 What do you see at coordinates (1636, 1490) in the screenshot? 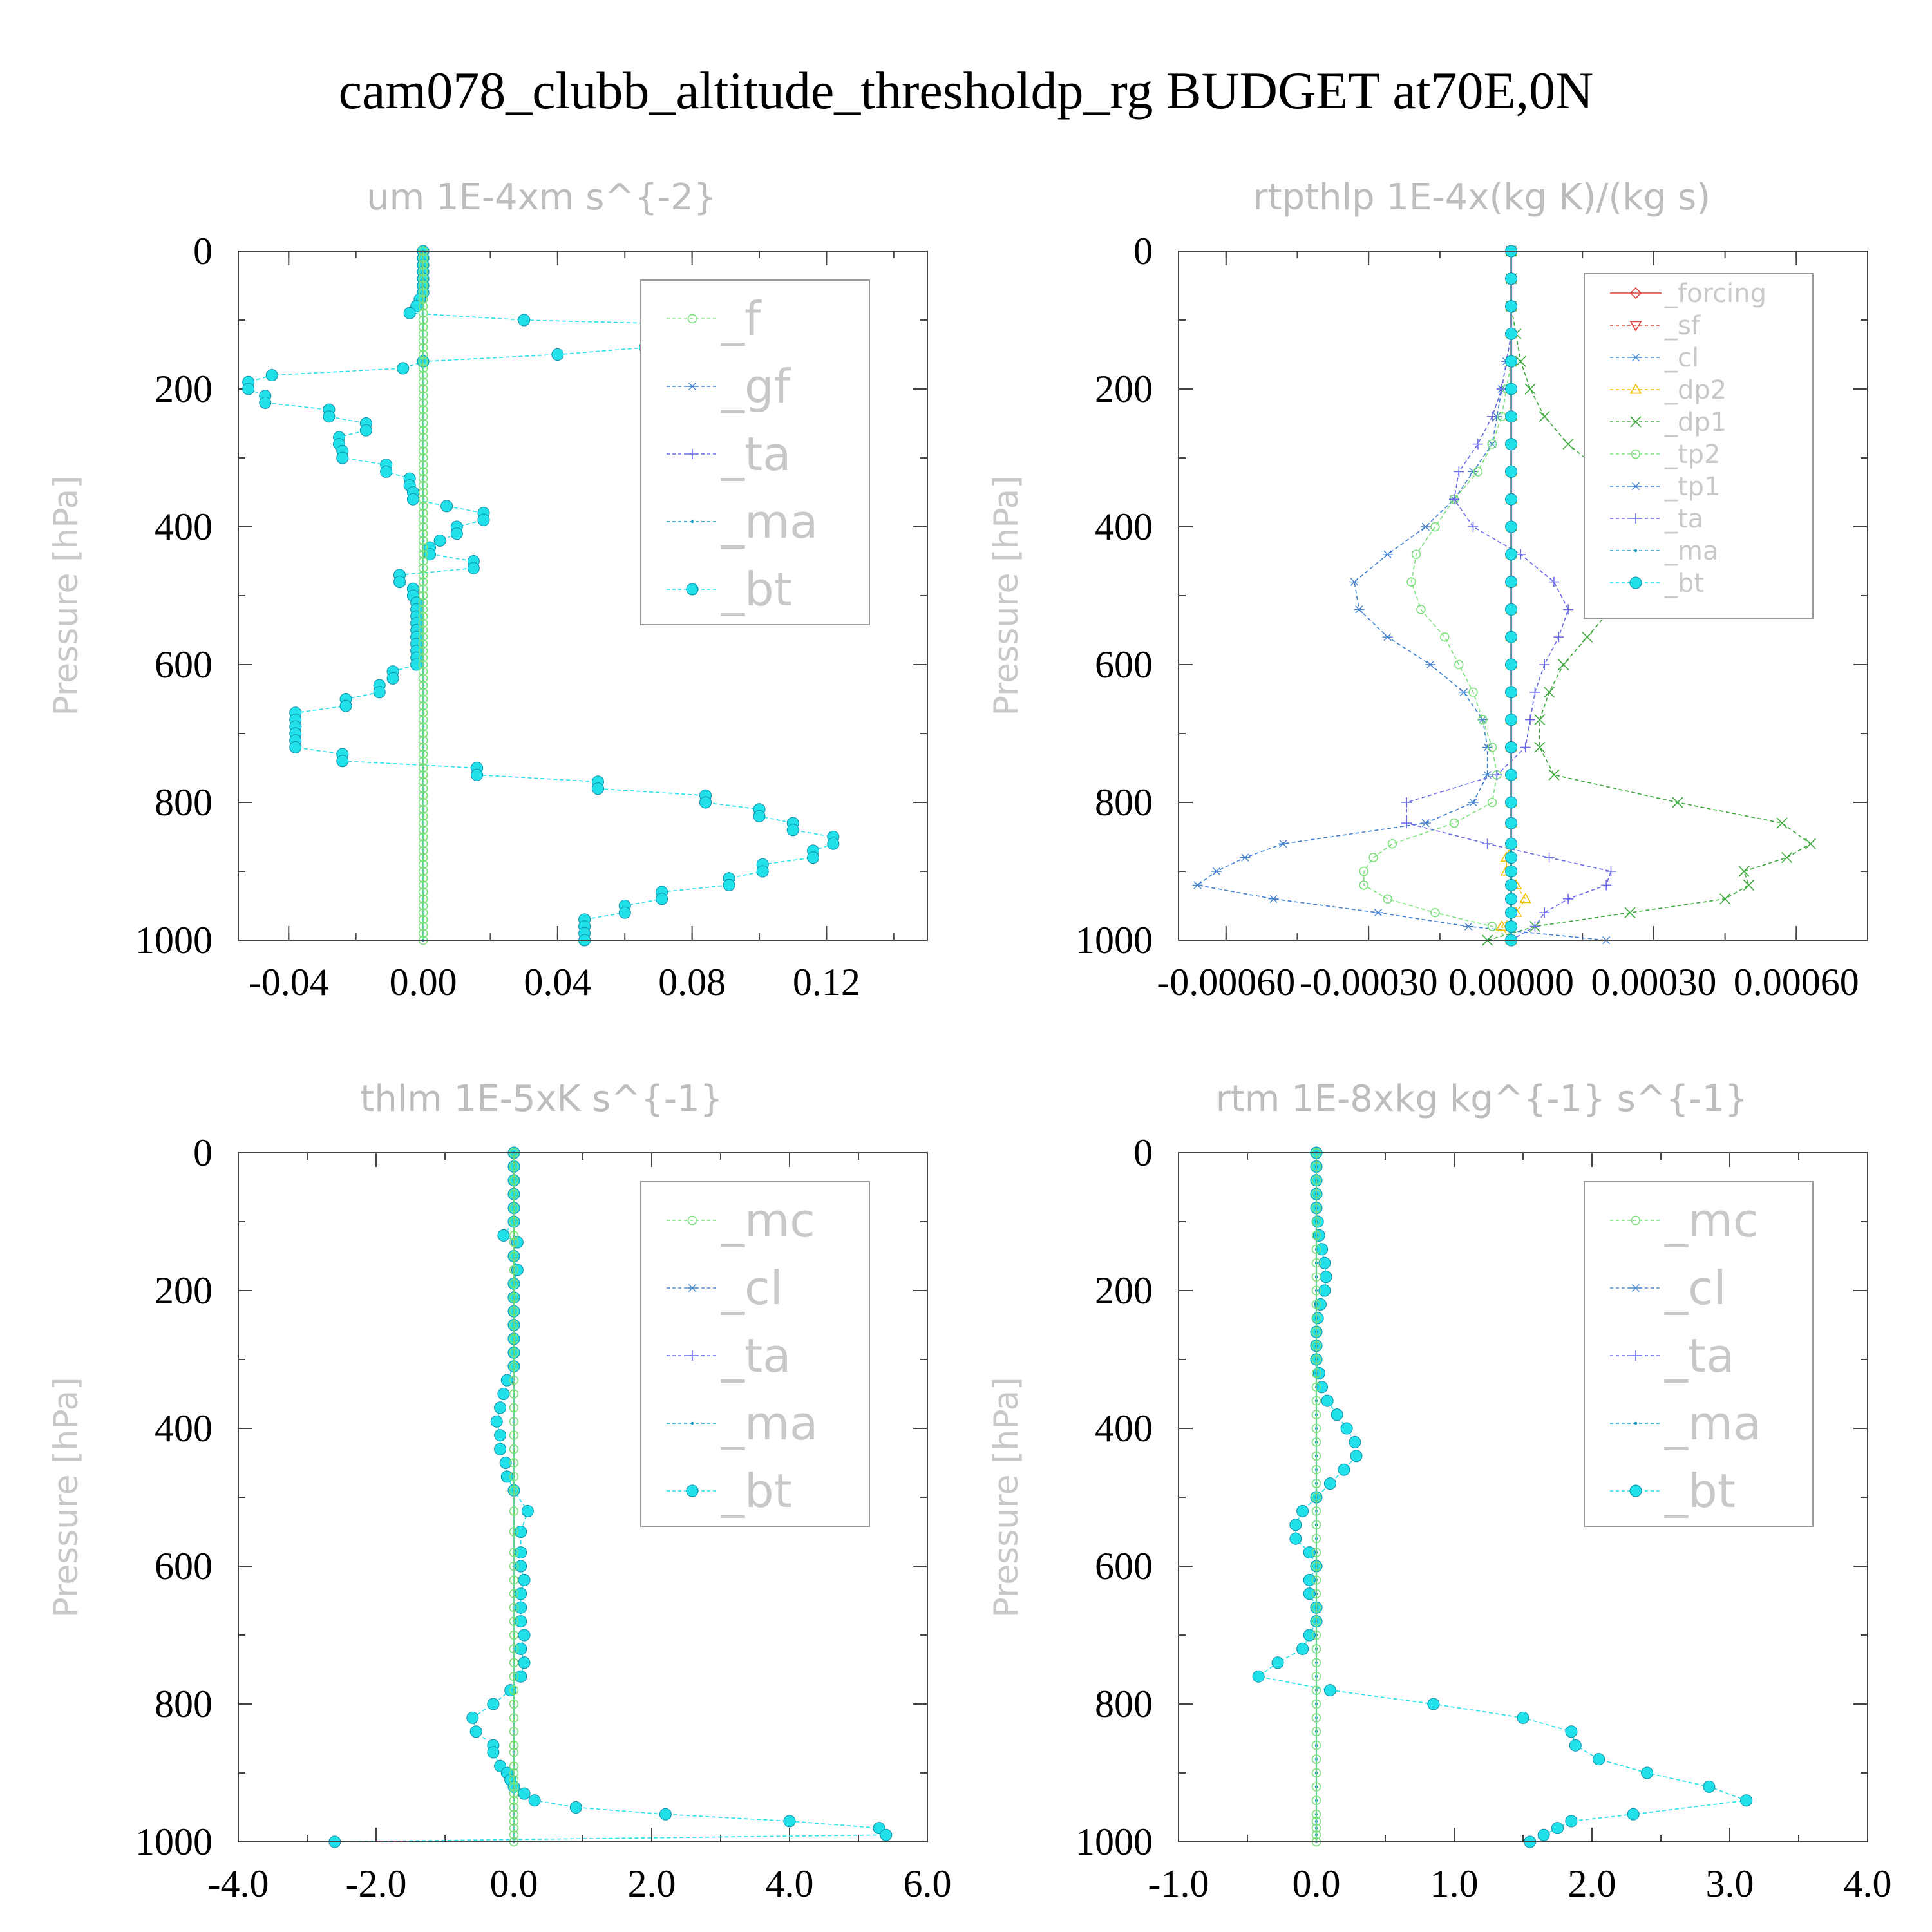
I see `legend-marker-bt` at bounding box center [1636, 1490].